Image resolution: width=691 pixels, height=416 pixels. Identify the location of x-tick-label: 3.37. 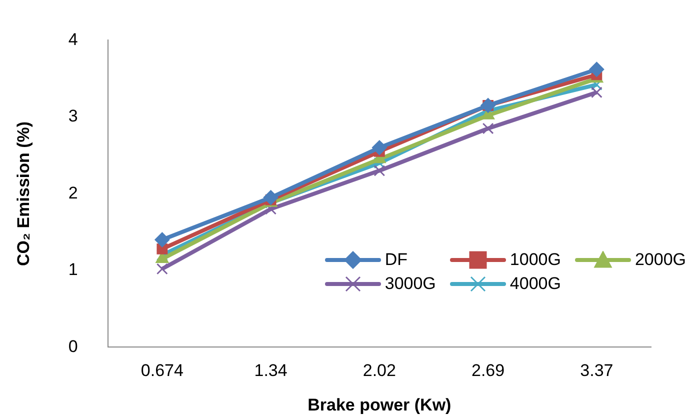
(597, 370).